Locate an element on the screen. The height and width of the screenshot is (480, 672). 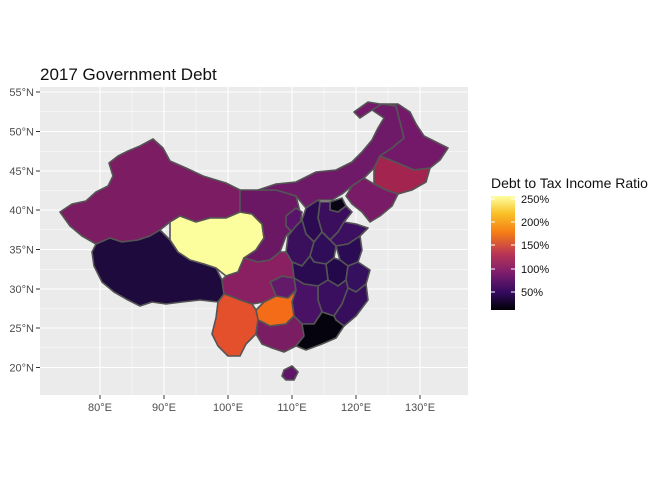
x-tick-label: 130°E is located at coordinates (420, 408).